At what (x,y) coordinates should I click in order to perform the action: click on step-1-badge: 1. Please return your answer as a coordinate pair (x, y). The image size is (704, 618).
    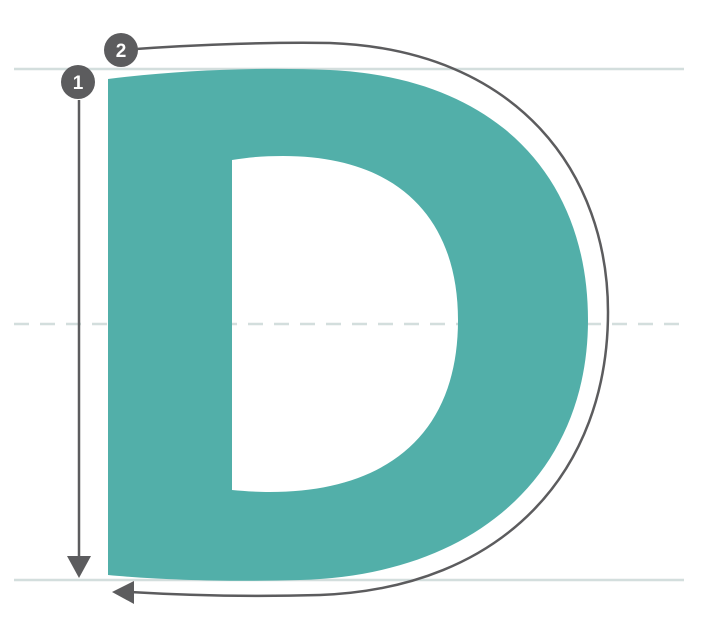
    Looking at the image, I should click on (78, 82).